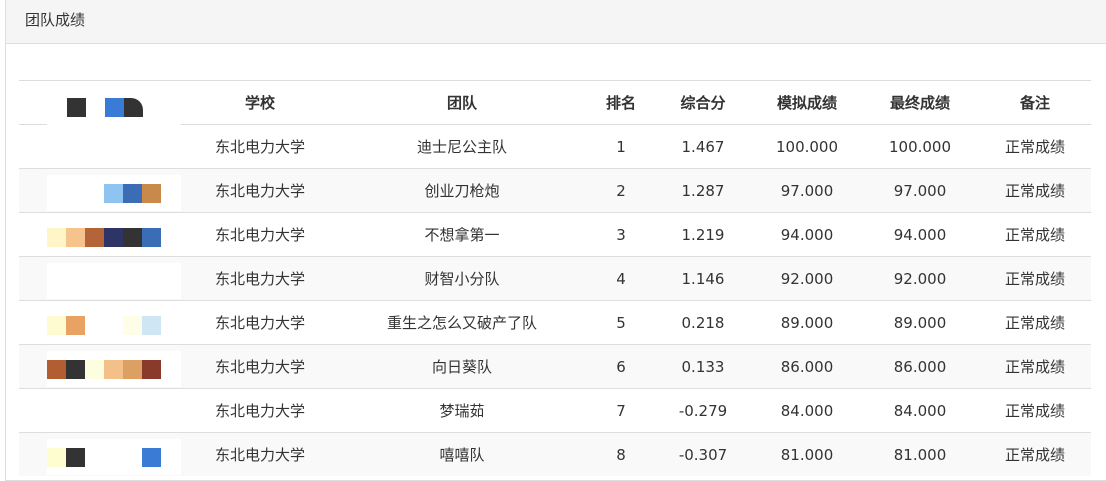 This screenshot has height=481, width=1106. I want to click on table-row: 东北电力大学 迪士尼公主队 1 1.467 100.000 100.000 正常成绩, so click(555, 146).